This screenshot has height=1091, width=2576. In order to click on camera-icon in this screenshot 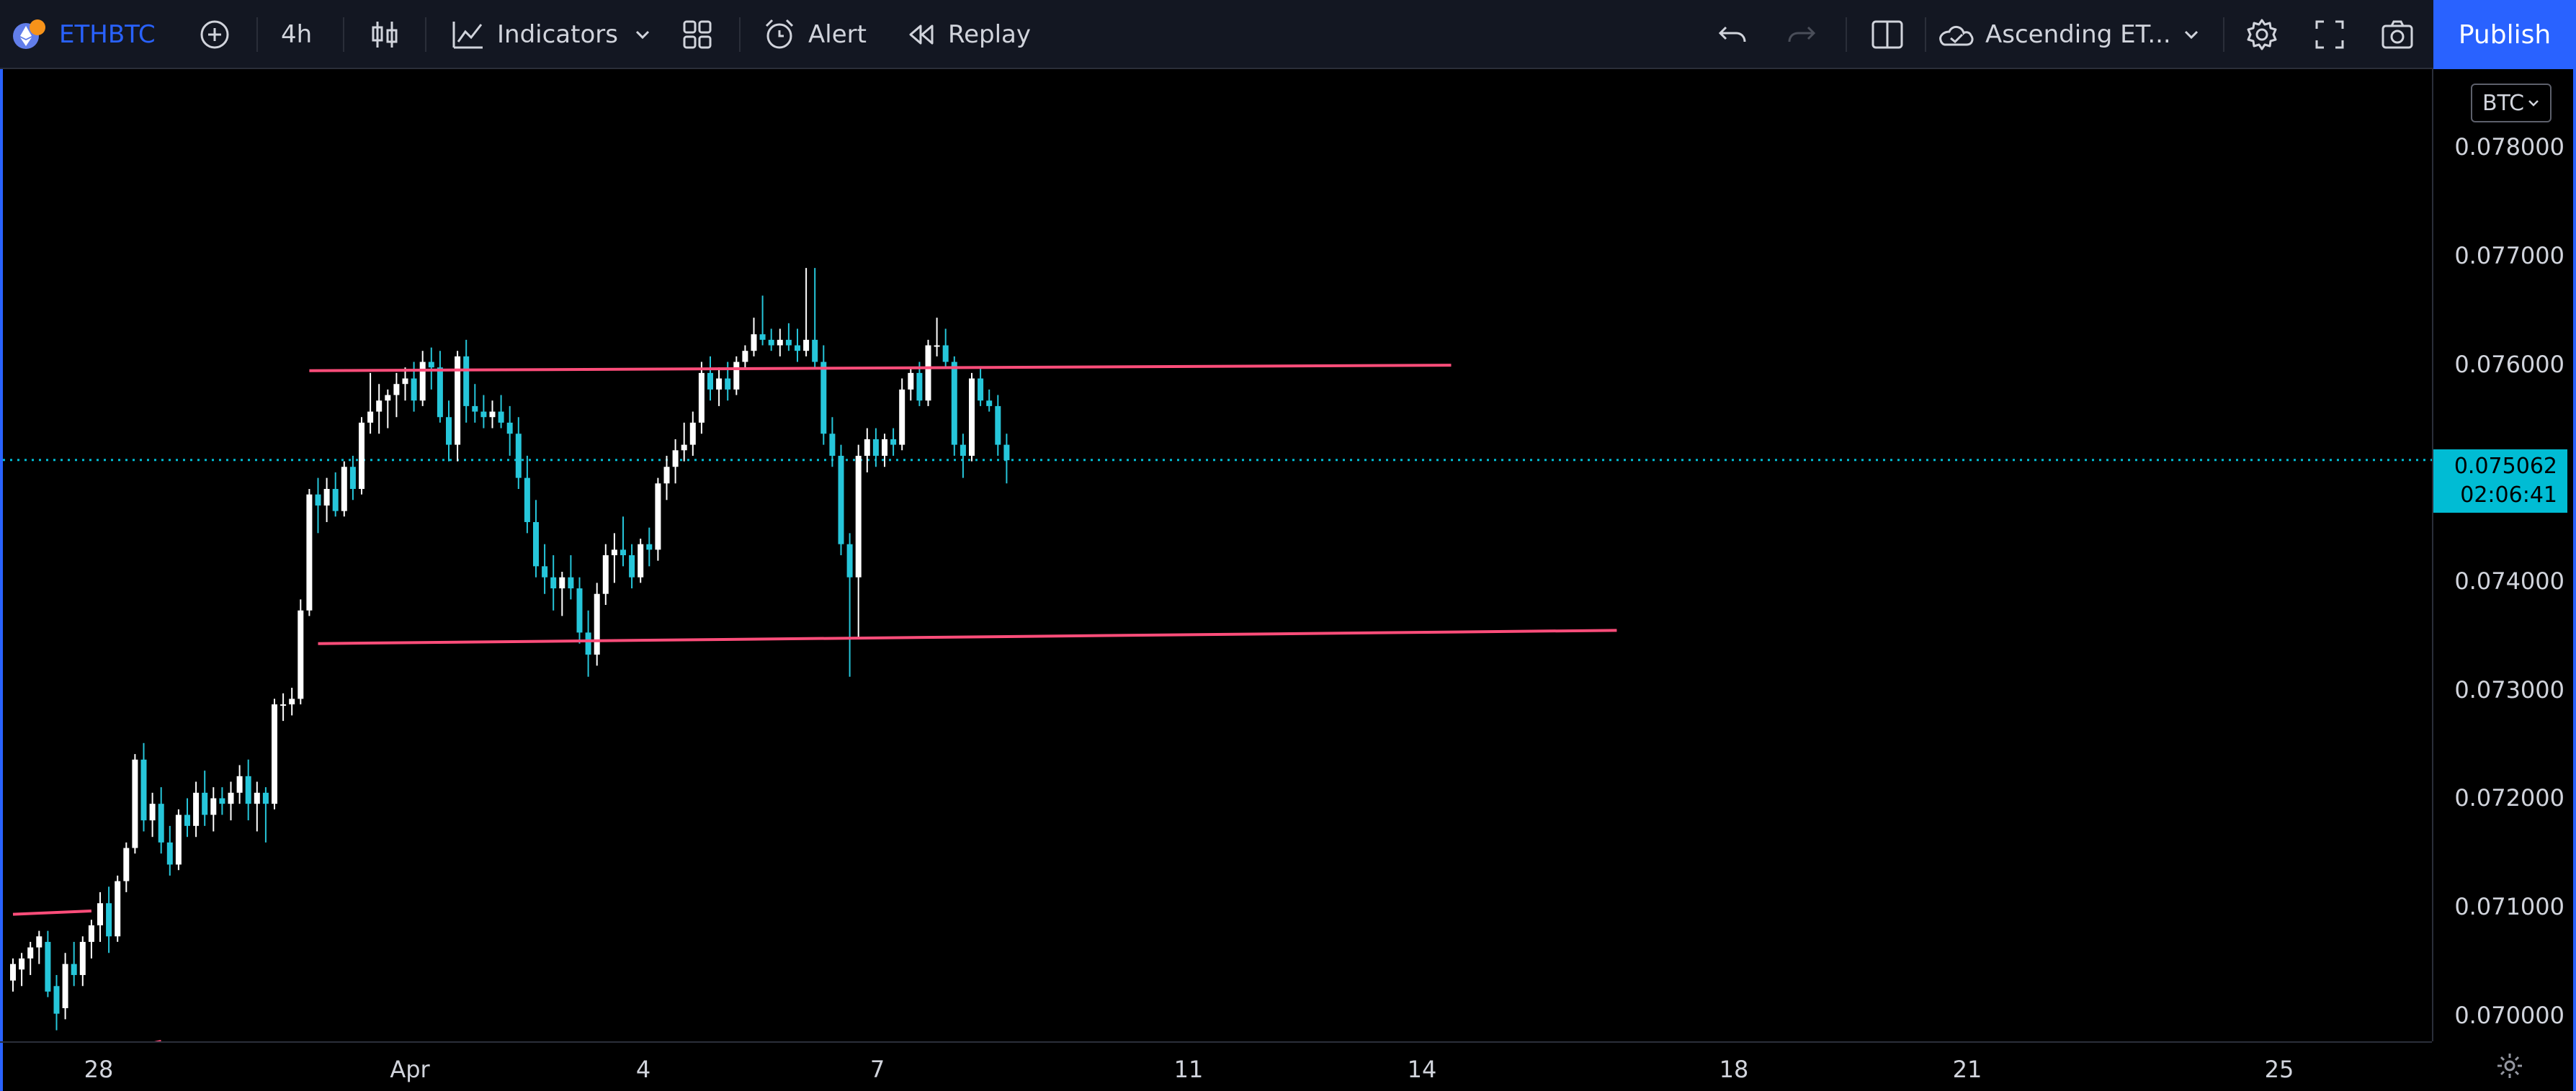, I will do `click(2397, 34)`.